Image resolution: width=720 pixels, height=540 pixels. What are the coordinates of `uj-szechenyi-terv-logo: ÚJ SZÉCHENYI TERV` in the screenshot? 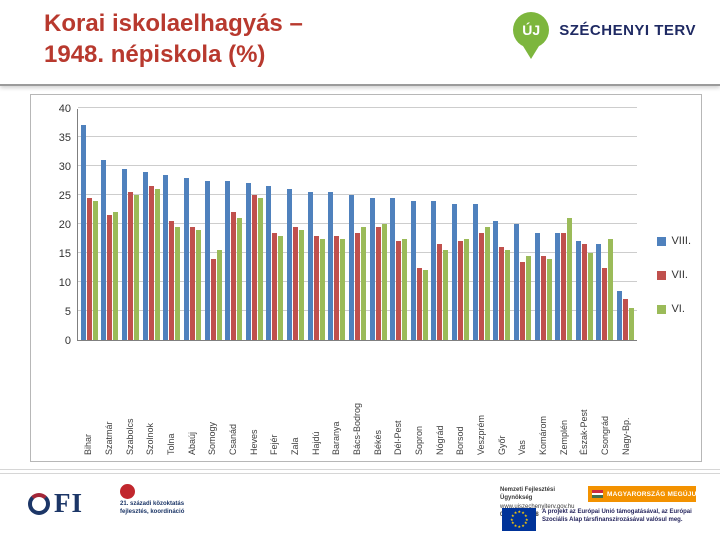 It's located at (604, 37).